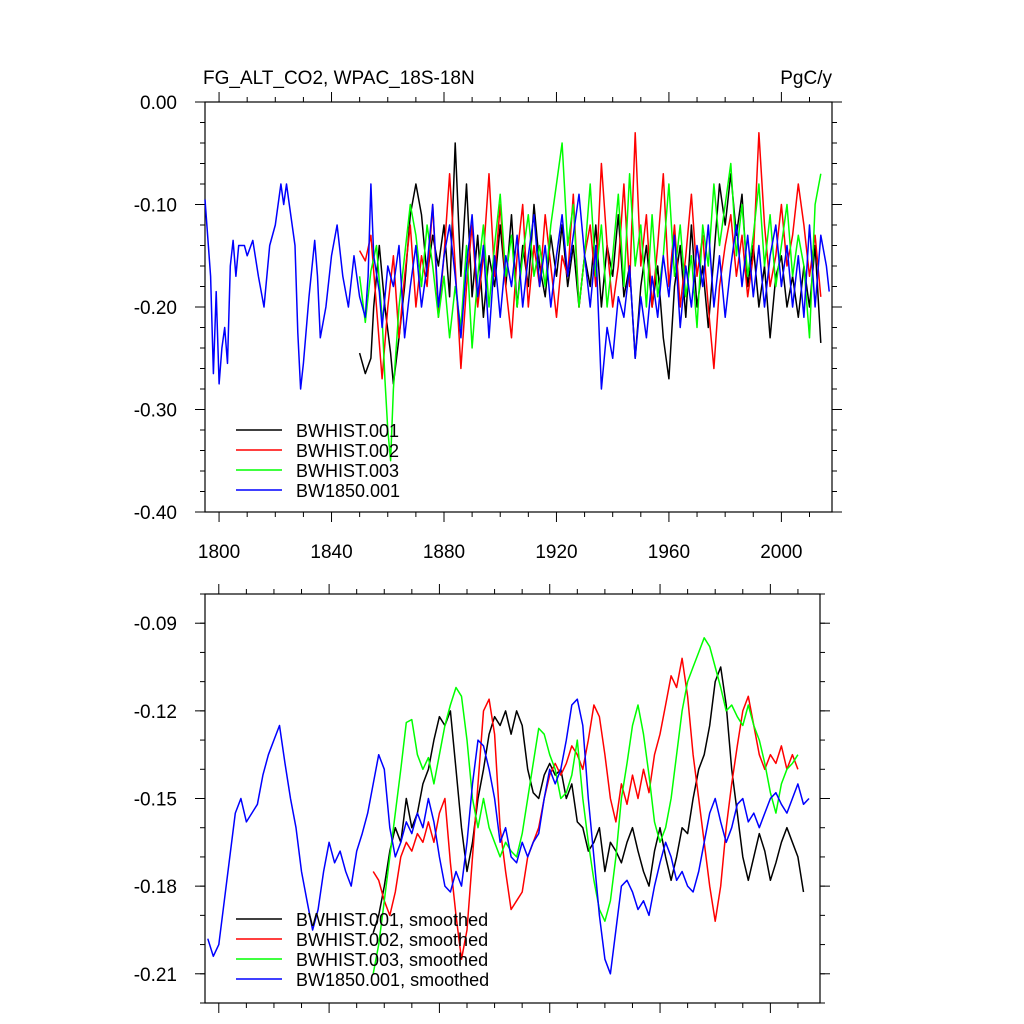 The width and height of the screenshot is (1024, 1024). What do you see at coordinates (347, 471) in the screenshot?
I see `legend-label: BWHIST.003` at bounding box center [347, 471].